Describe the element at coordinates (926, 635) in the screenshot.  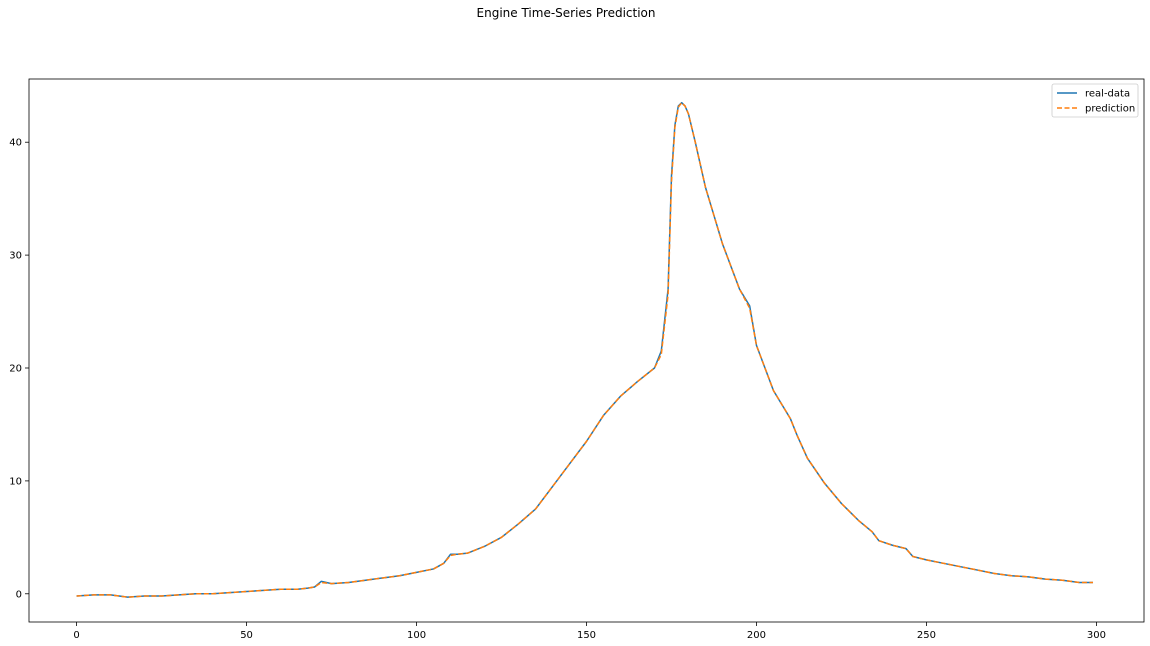
I see `x-tick-label: 250` at that location.